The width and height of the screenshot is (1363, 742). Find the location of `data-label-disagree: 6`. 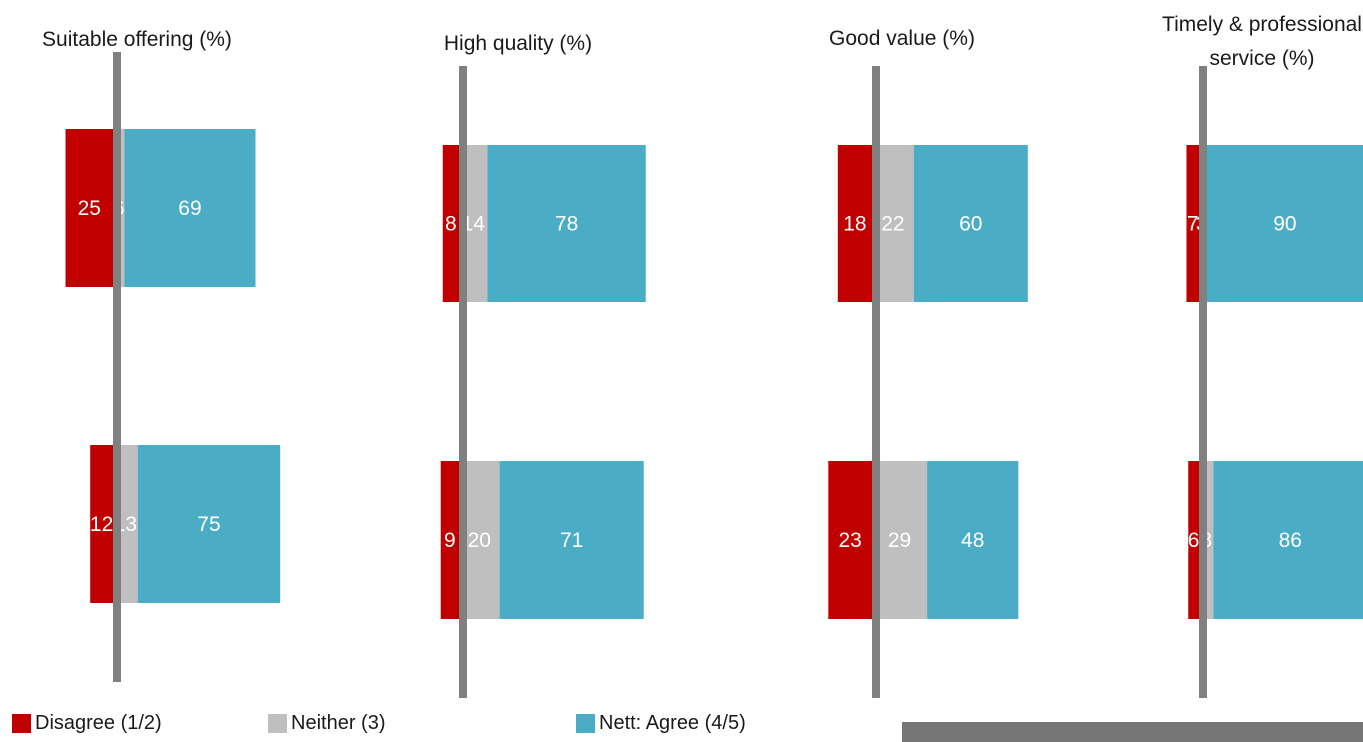

data-label-disagree: 6 is located at coordinates (1194, 540).